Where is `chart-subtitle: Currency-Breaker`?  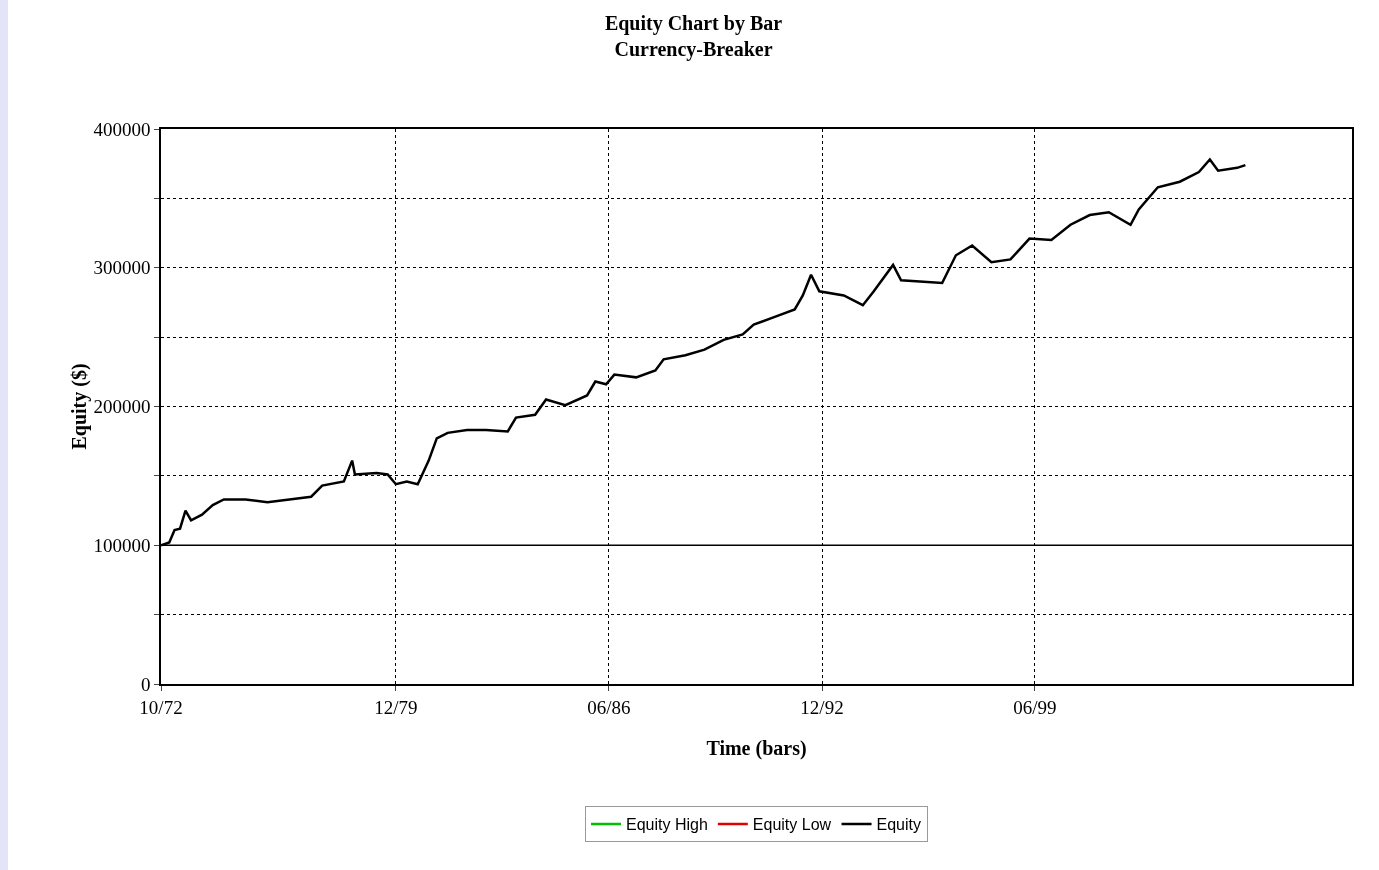 chart-subtitle: Currency-Breaker is located at coordinates (693, 50).